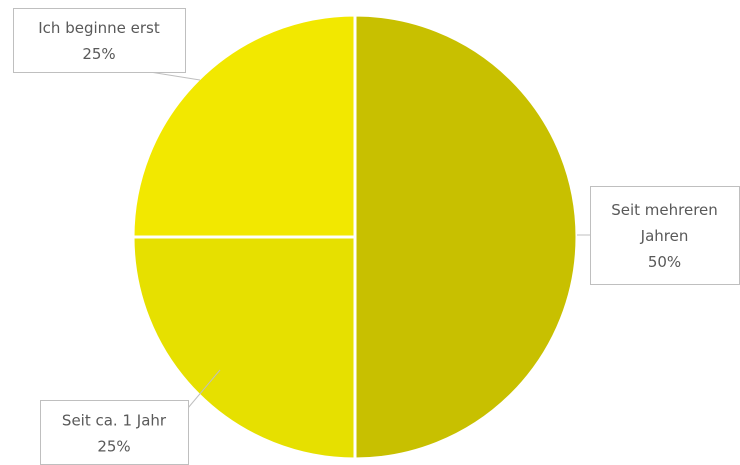 This screenshot has width=740, height=465. What do you see at coordinates (244, 348) in the screenshot?
I see `pie-slice-seit-ca-1-jahr` at bounding box center [244, 348].